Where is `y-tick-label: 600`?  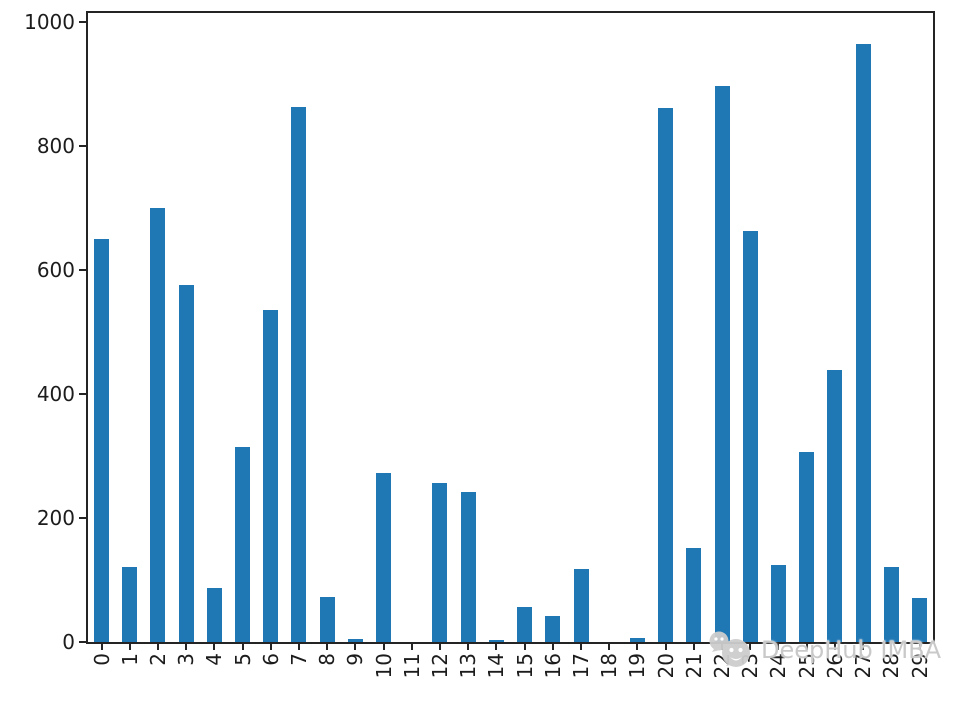 y-tick-label: 600 is located at coordinates (55, 270).